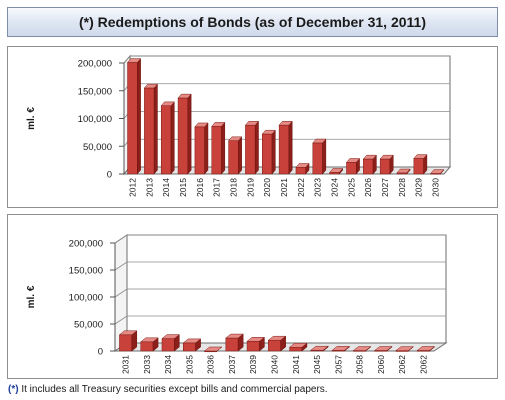 This screenshot has width=505, height=400. I want to click on x-tick-label: 2029, so click(419, 187).